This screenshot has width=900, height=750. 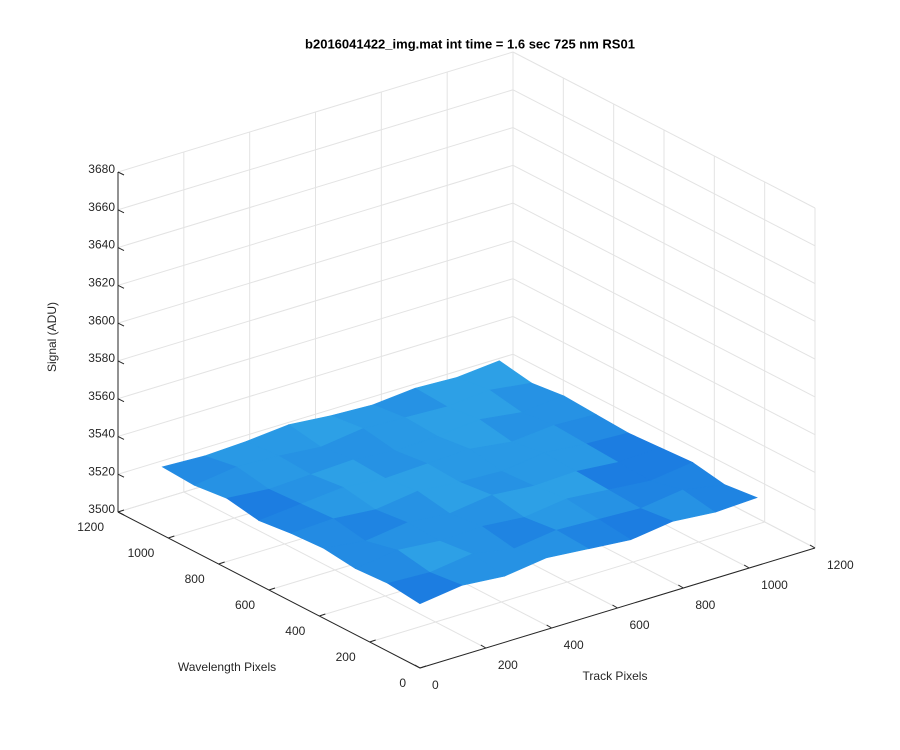 I want to click on z-tick-label: 3580, so click(x=101, y=358).